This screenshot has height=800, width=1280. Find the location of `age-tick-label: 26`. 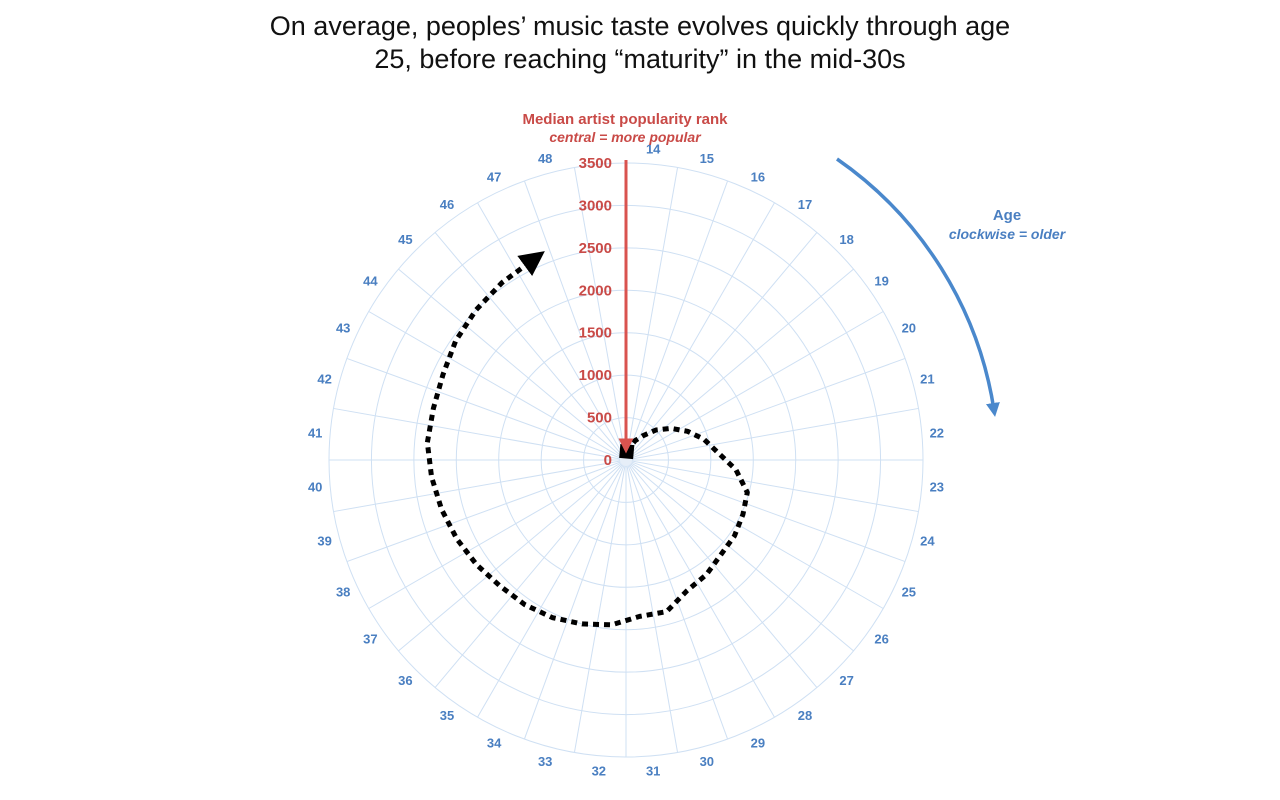

age-tick-label: 26 is located at coordinates (881, 639).